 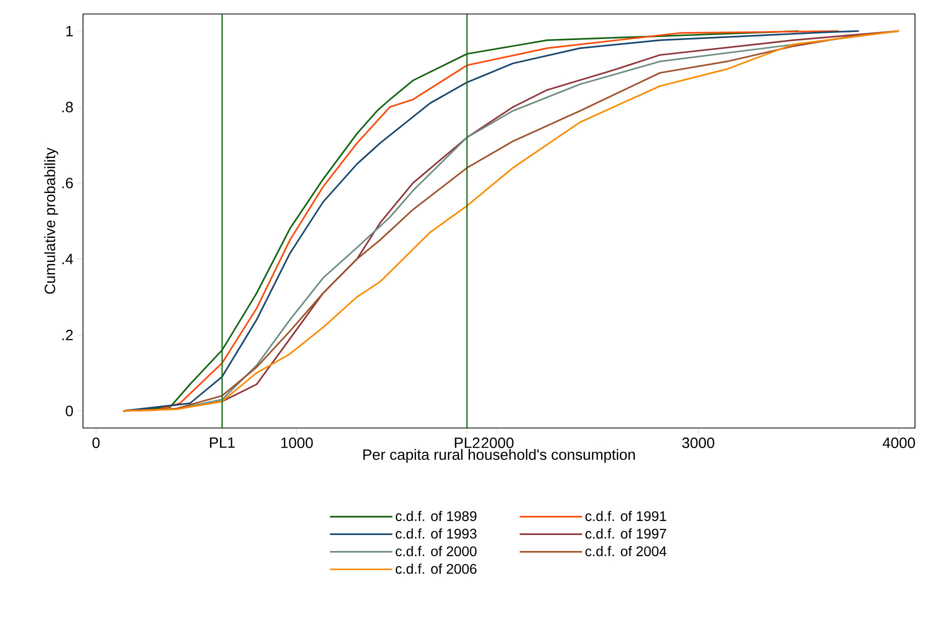 What do you see at coordinates (467, 442) in the screenshot?
I see `x-tick-label: PL2` at bounding box center [467, 442].